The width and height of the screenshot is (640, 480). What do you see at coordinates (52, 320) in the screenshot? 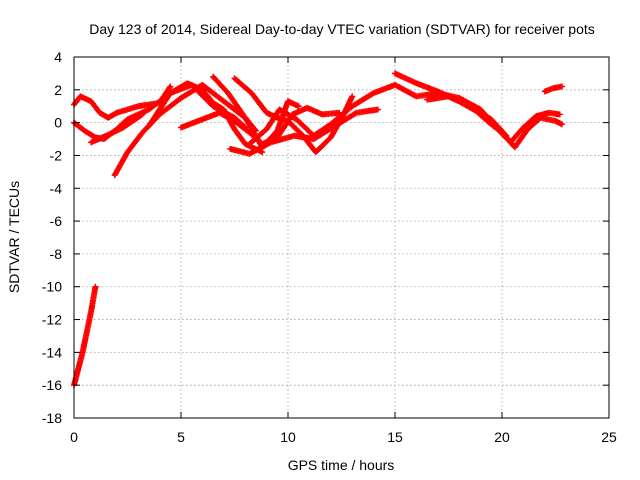
I see `y-tick-label: -12` at bounding box center [52, 320].